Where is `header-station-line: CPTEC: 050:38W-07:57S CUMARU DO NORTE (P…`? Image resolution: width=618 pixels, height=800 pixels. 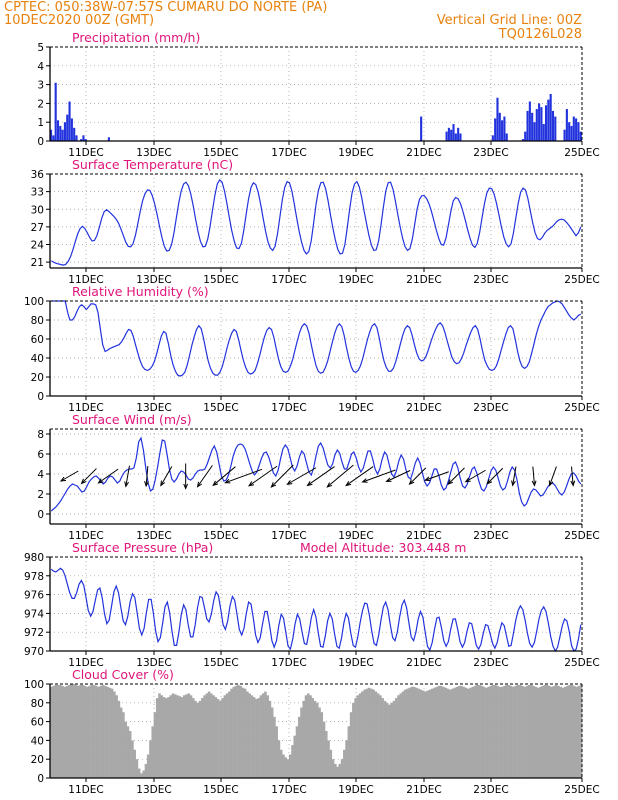 header-station-line: CPTEC: 050:38W-07:57S CUMARU DO NORTE (P… is located at coordinates (166, 7).